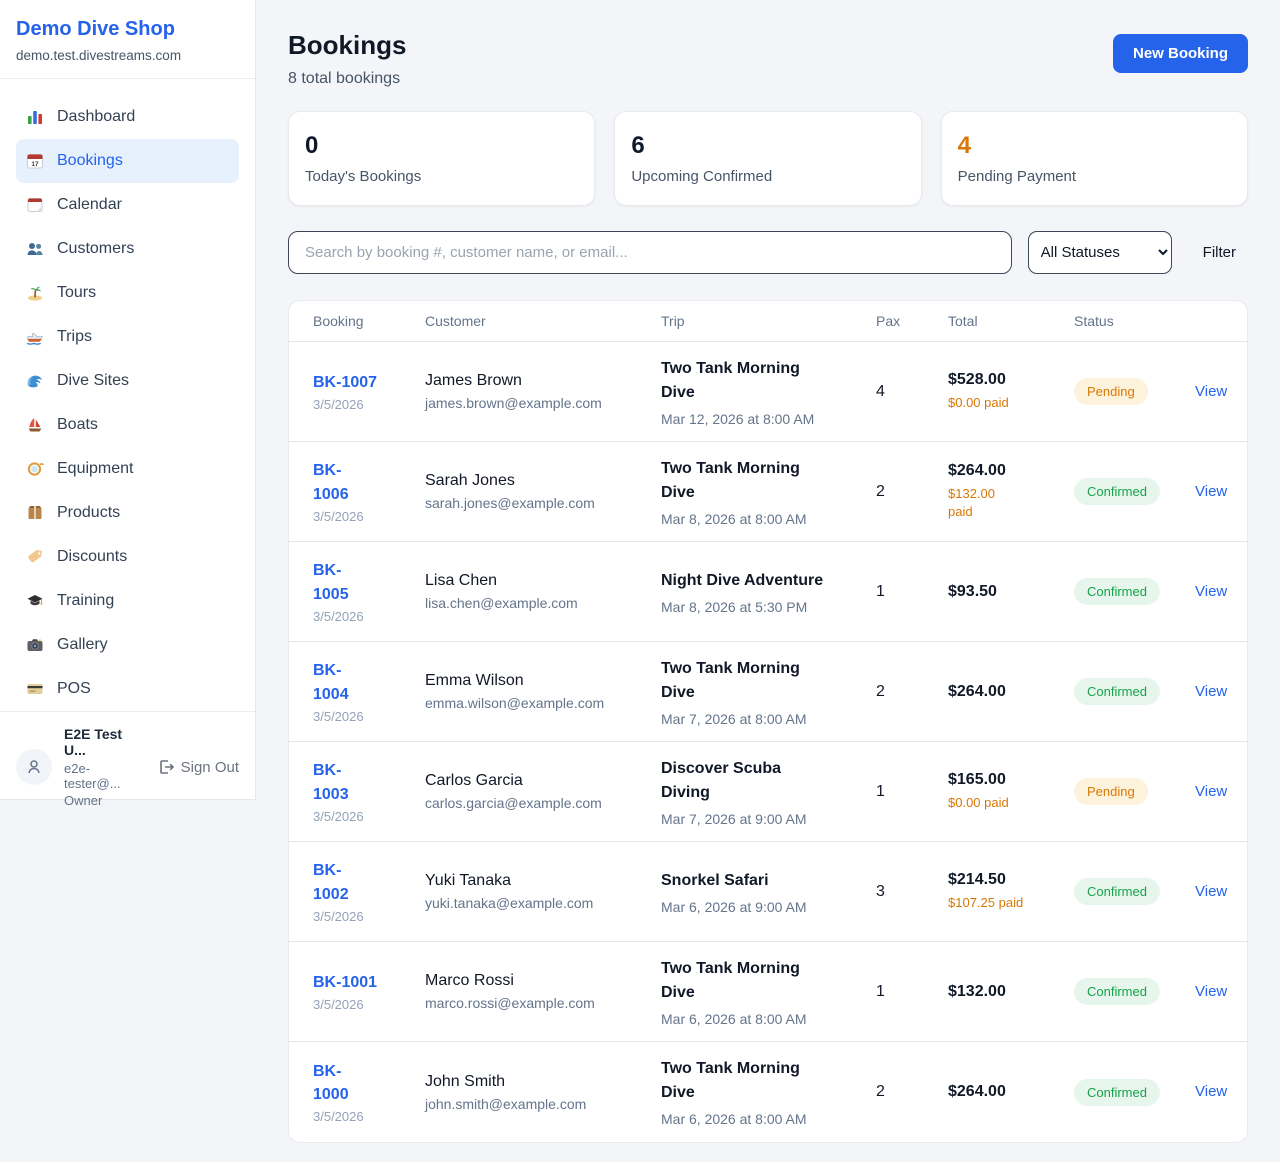  Describe the element at coordinates (972, 591) in the screenshot. I see `total-amount: $93.50` at that location.